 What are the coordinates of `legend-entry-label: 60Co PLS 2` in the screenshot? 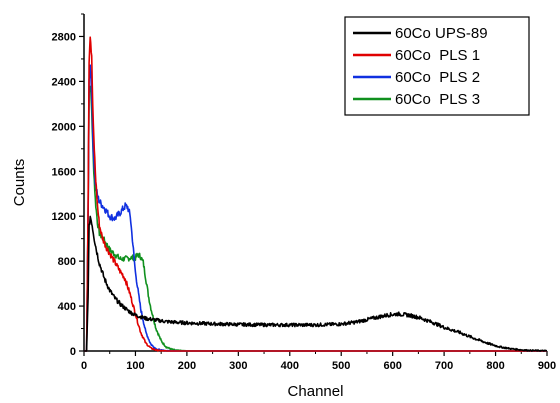 It's located at (437, 77).